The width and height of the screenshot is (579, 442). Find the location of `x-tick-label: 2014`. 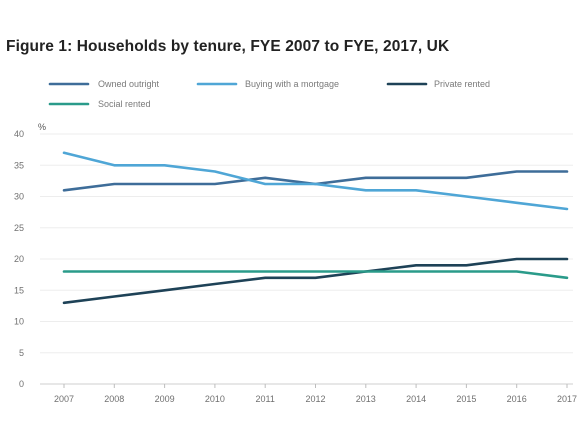

x-tick-label: 2014 is located at coordinates (416, 399).